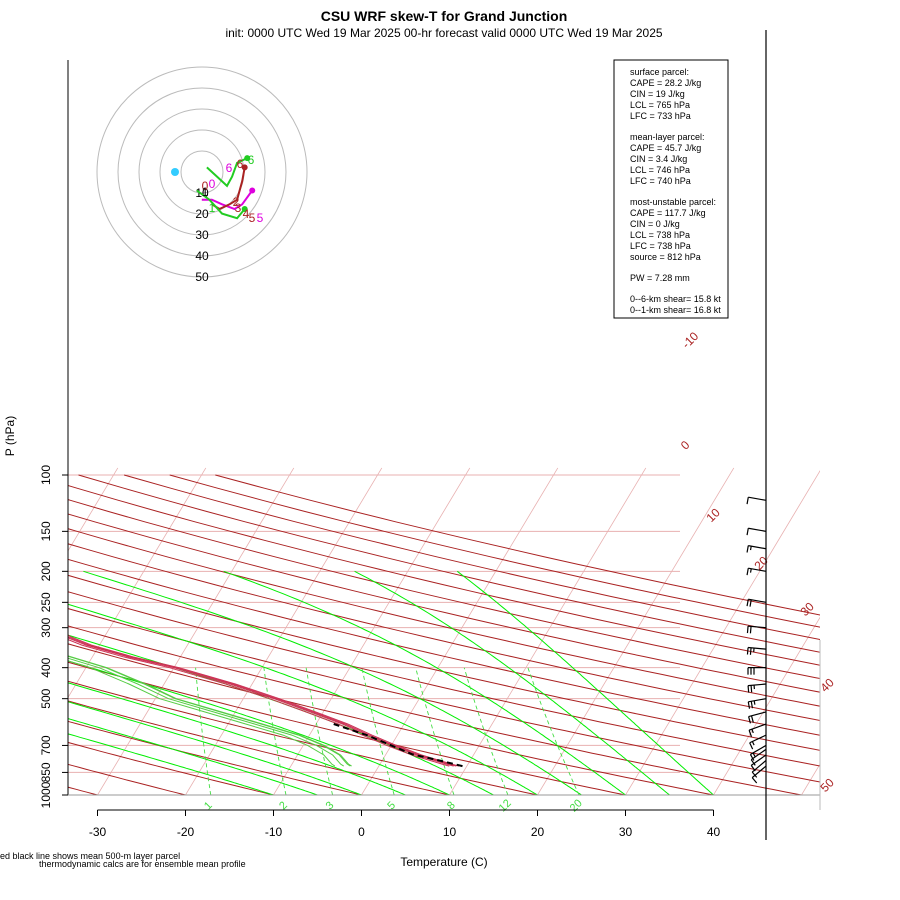  I want to click on precipitable-water: PW = 7.28 mm, so click(660, 278).